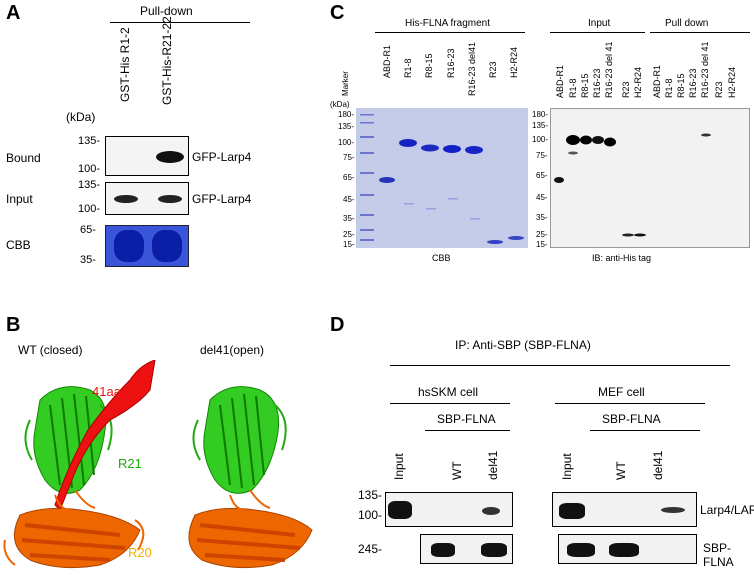  What do you see at coordinates (50, 350) in the screenshot?
I see `wt-label: WT (closed)` at bounding box center [50, 350].